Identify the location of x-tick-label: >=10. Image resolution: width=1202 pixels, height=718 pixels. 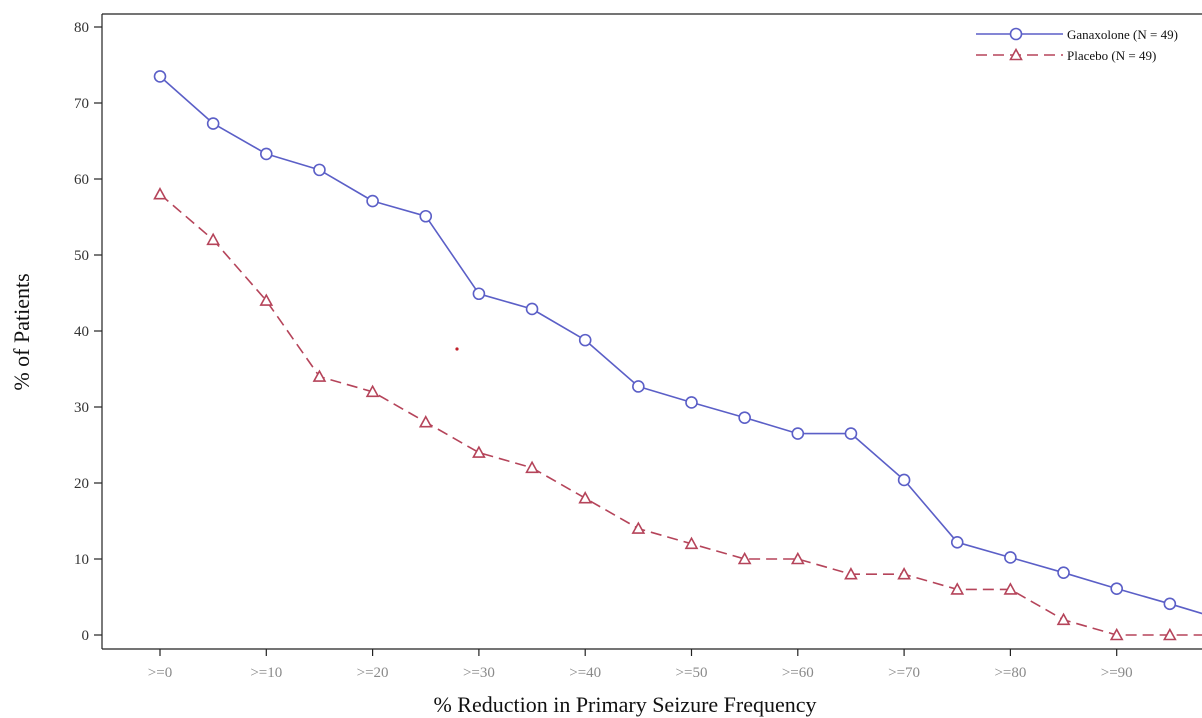
(266, 673).